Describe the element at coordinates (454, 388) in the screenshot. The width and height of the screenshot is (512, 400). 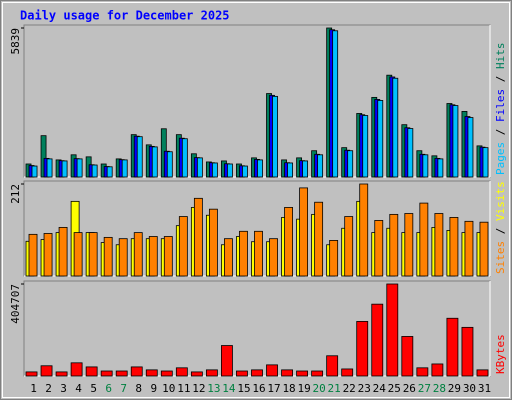
I see `x-tick-label: 29` at that location.